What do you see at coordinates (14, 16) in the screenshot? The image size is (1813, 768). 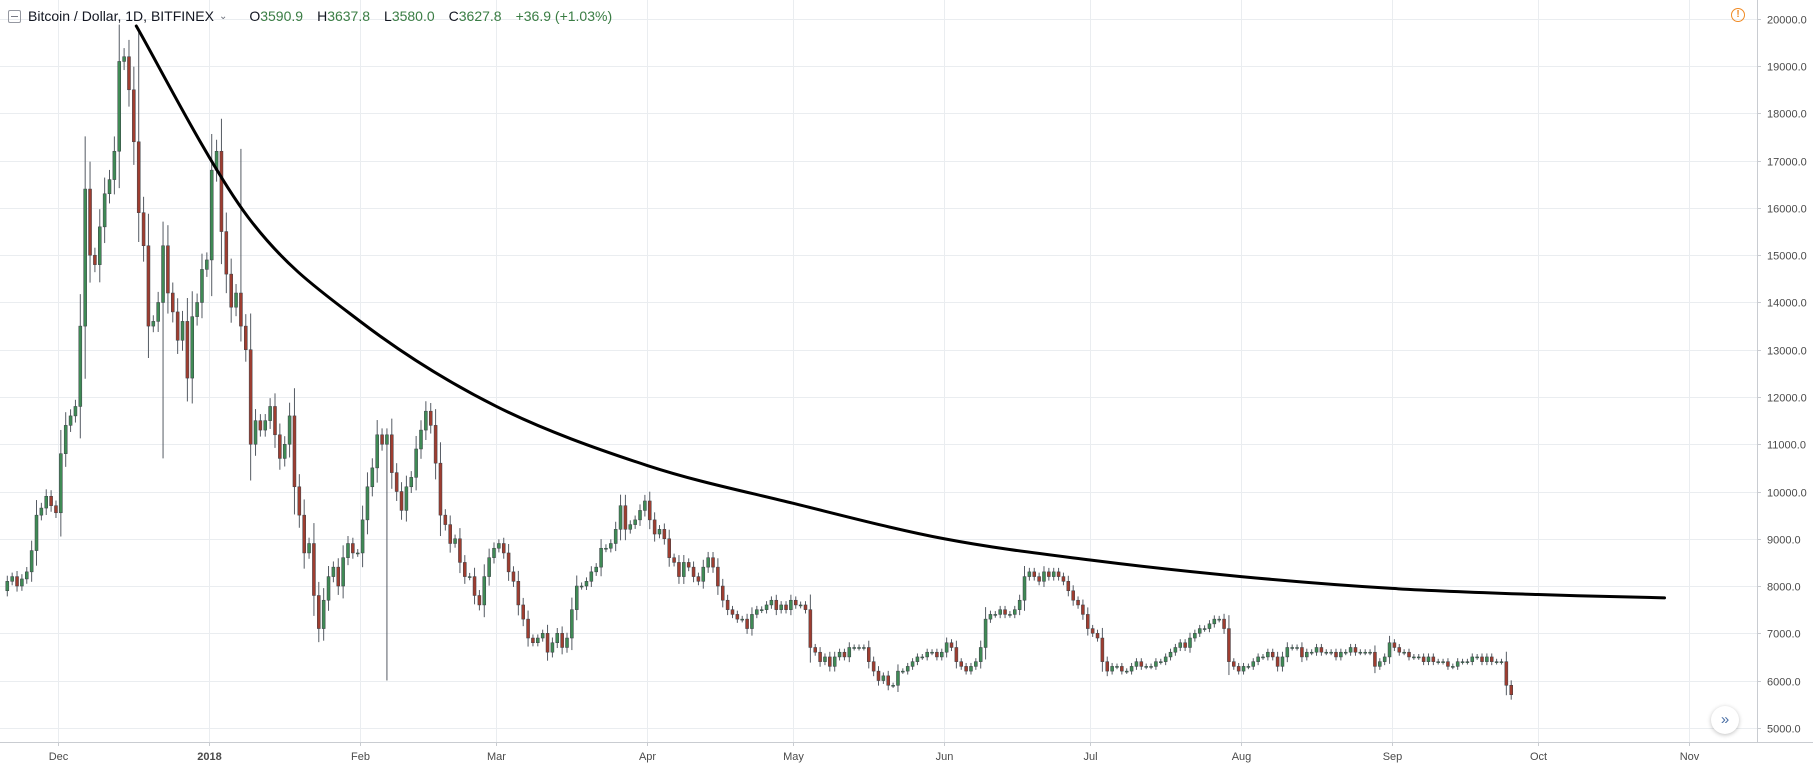 I see `minus-square-icon` at bounding box center [14, 16].